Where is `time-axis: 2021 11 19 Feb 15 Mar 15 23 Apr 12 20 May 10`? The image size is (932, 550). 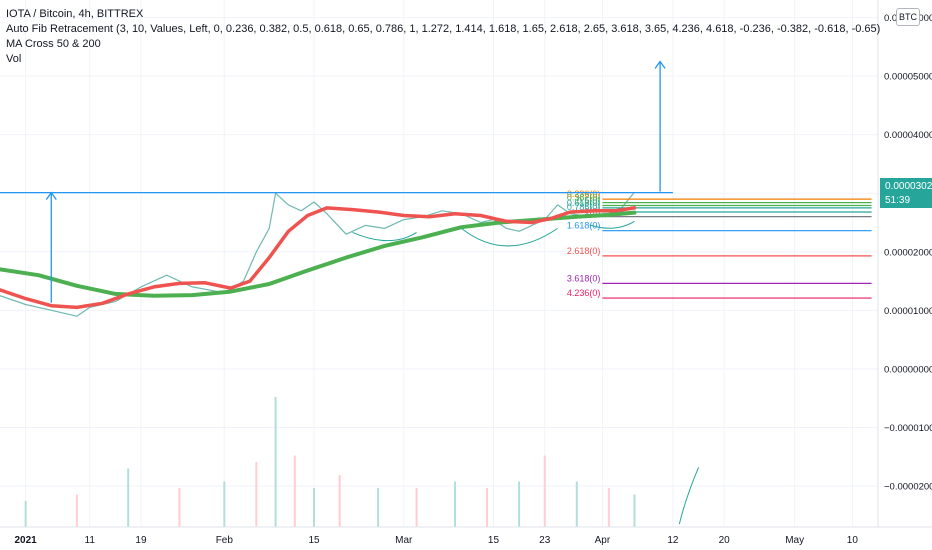
time-axis: 2021 11 19 Feb 15 Mar 15 23 Apr 12 20 May 10 is located at coordinates (437, 540).